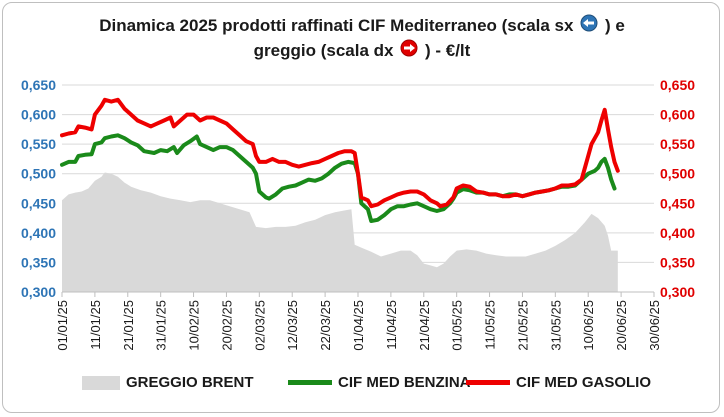 This screenshot has width=724, height=417. Describe the element at coordinates (488, 382) in the screenshot. I see `legend-swatch-gasolio` at that location.